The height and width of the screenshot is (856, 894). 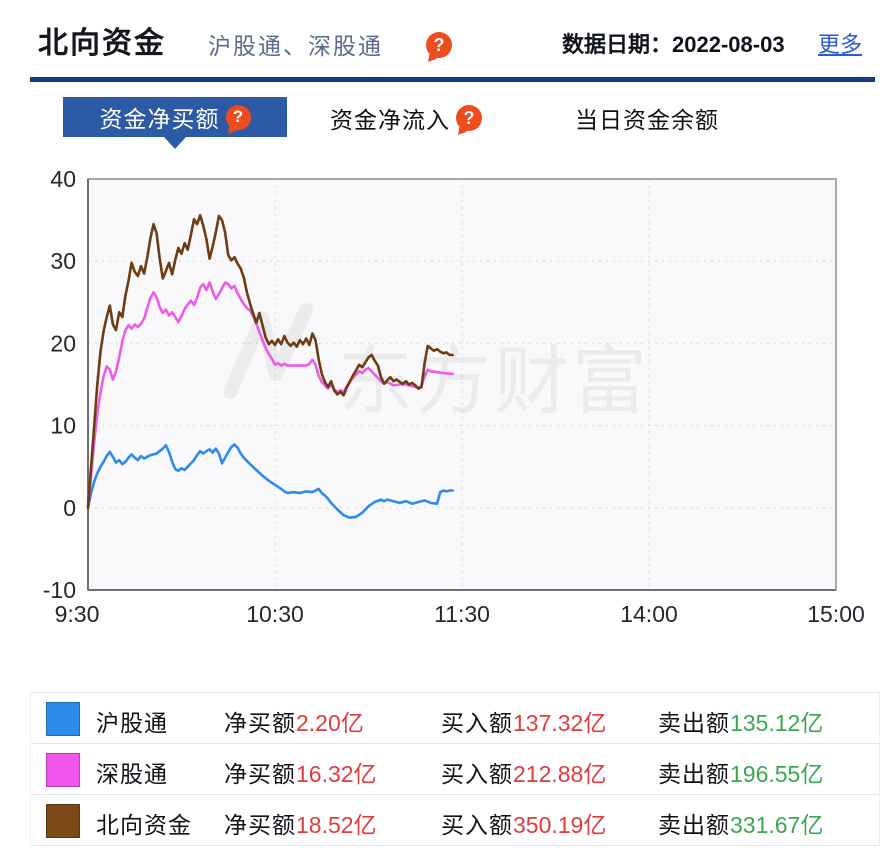 I want to click on y-tick-label: 10, so click(x=63, y=426).